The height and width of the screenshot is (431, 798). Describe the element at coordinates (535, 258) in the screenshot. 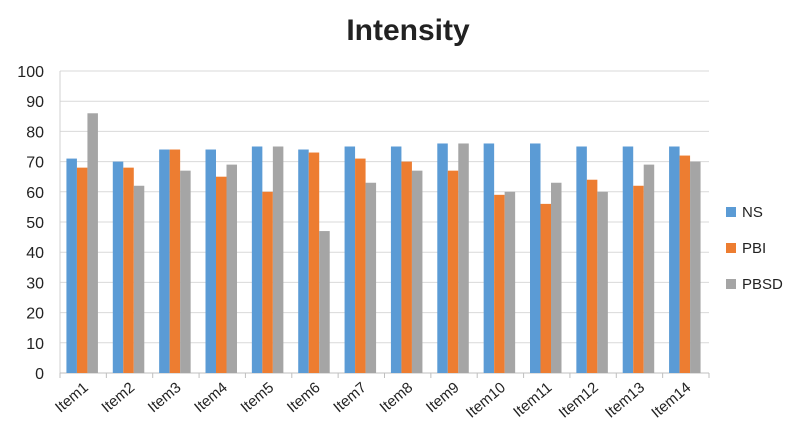

I see `bar-ns-item11` at that location.